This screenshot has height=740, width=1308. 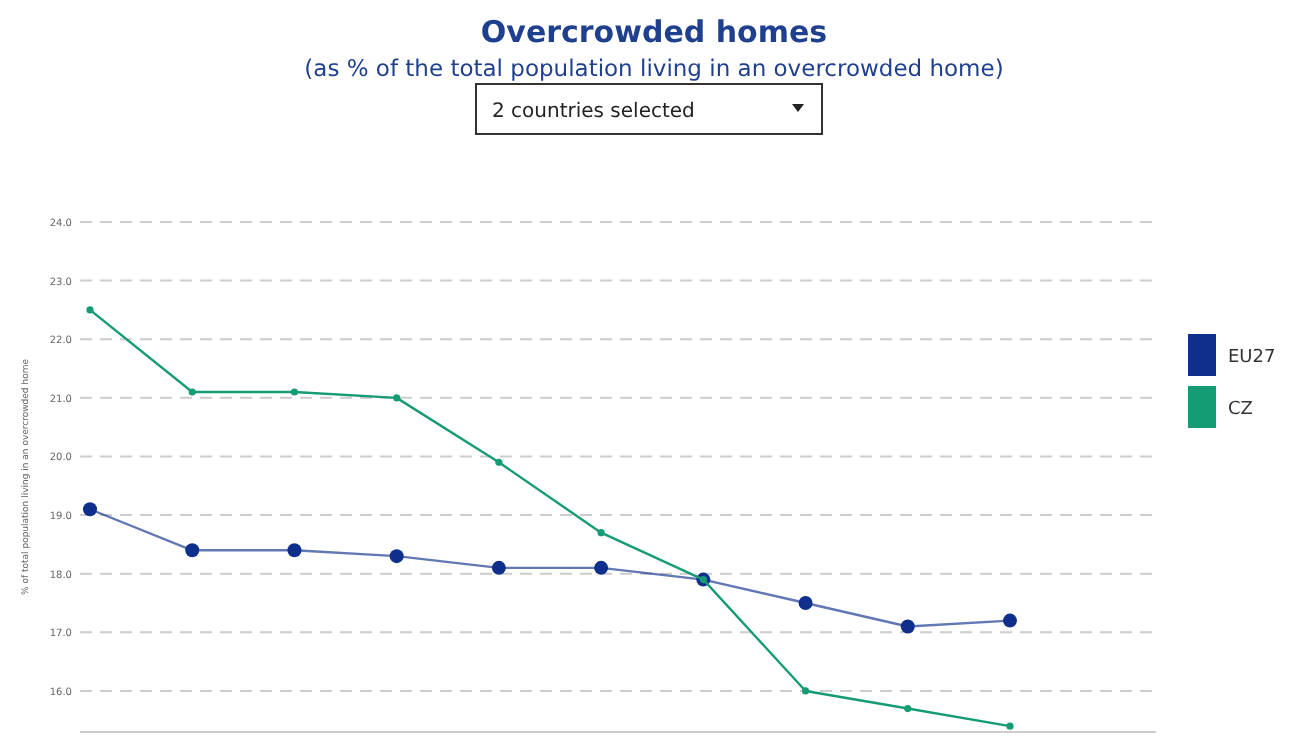 I want to click on legend-label: CZ, so click(x=1240, y=410).